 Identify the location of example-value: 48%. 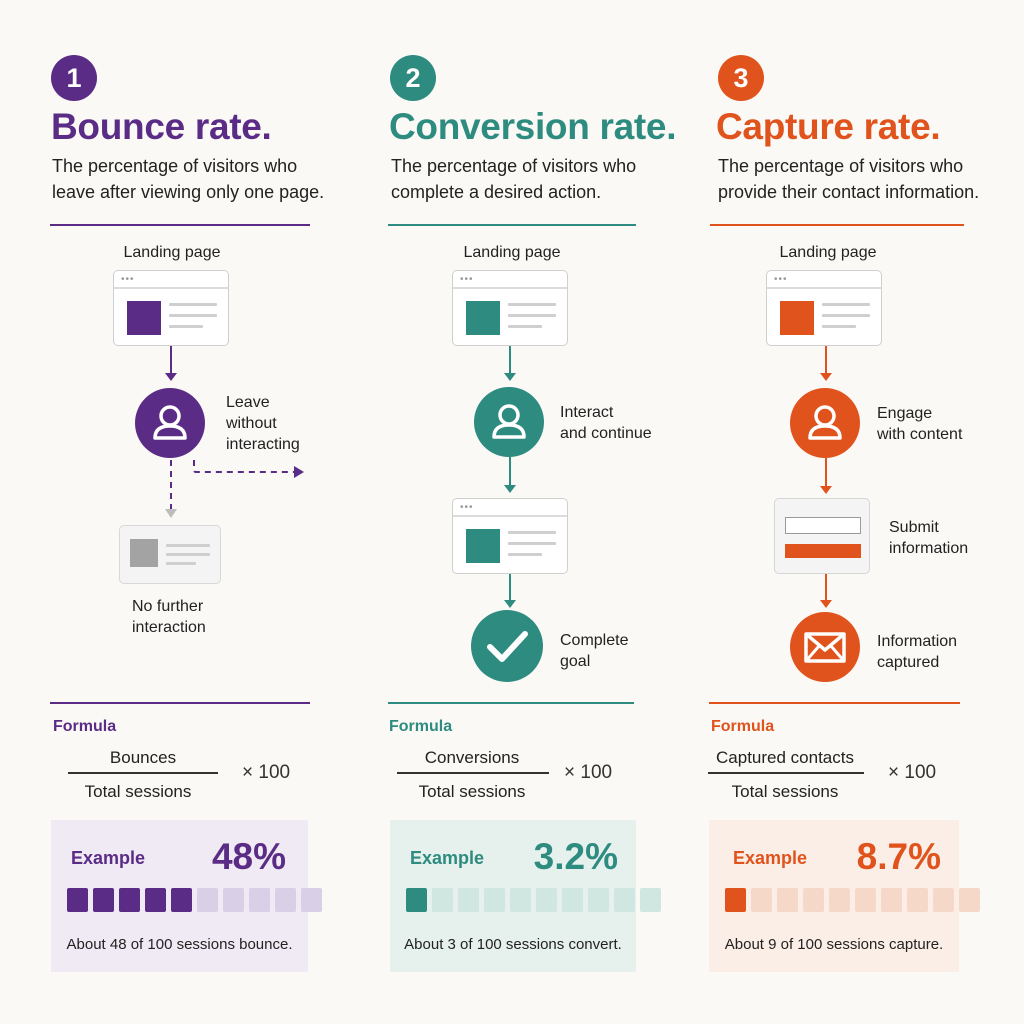
(248, 856).